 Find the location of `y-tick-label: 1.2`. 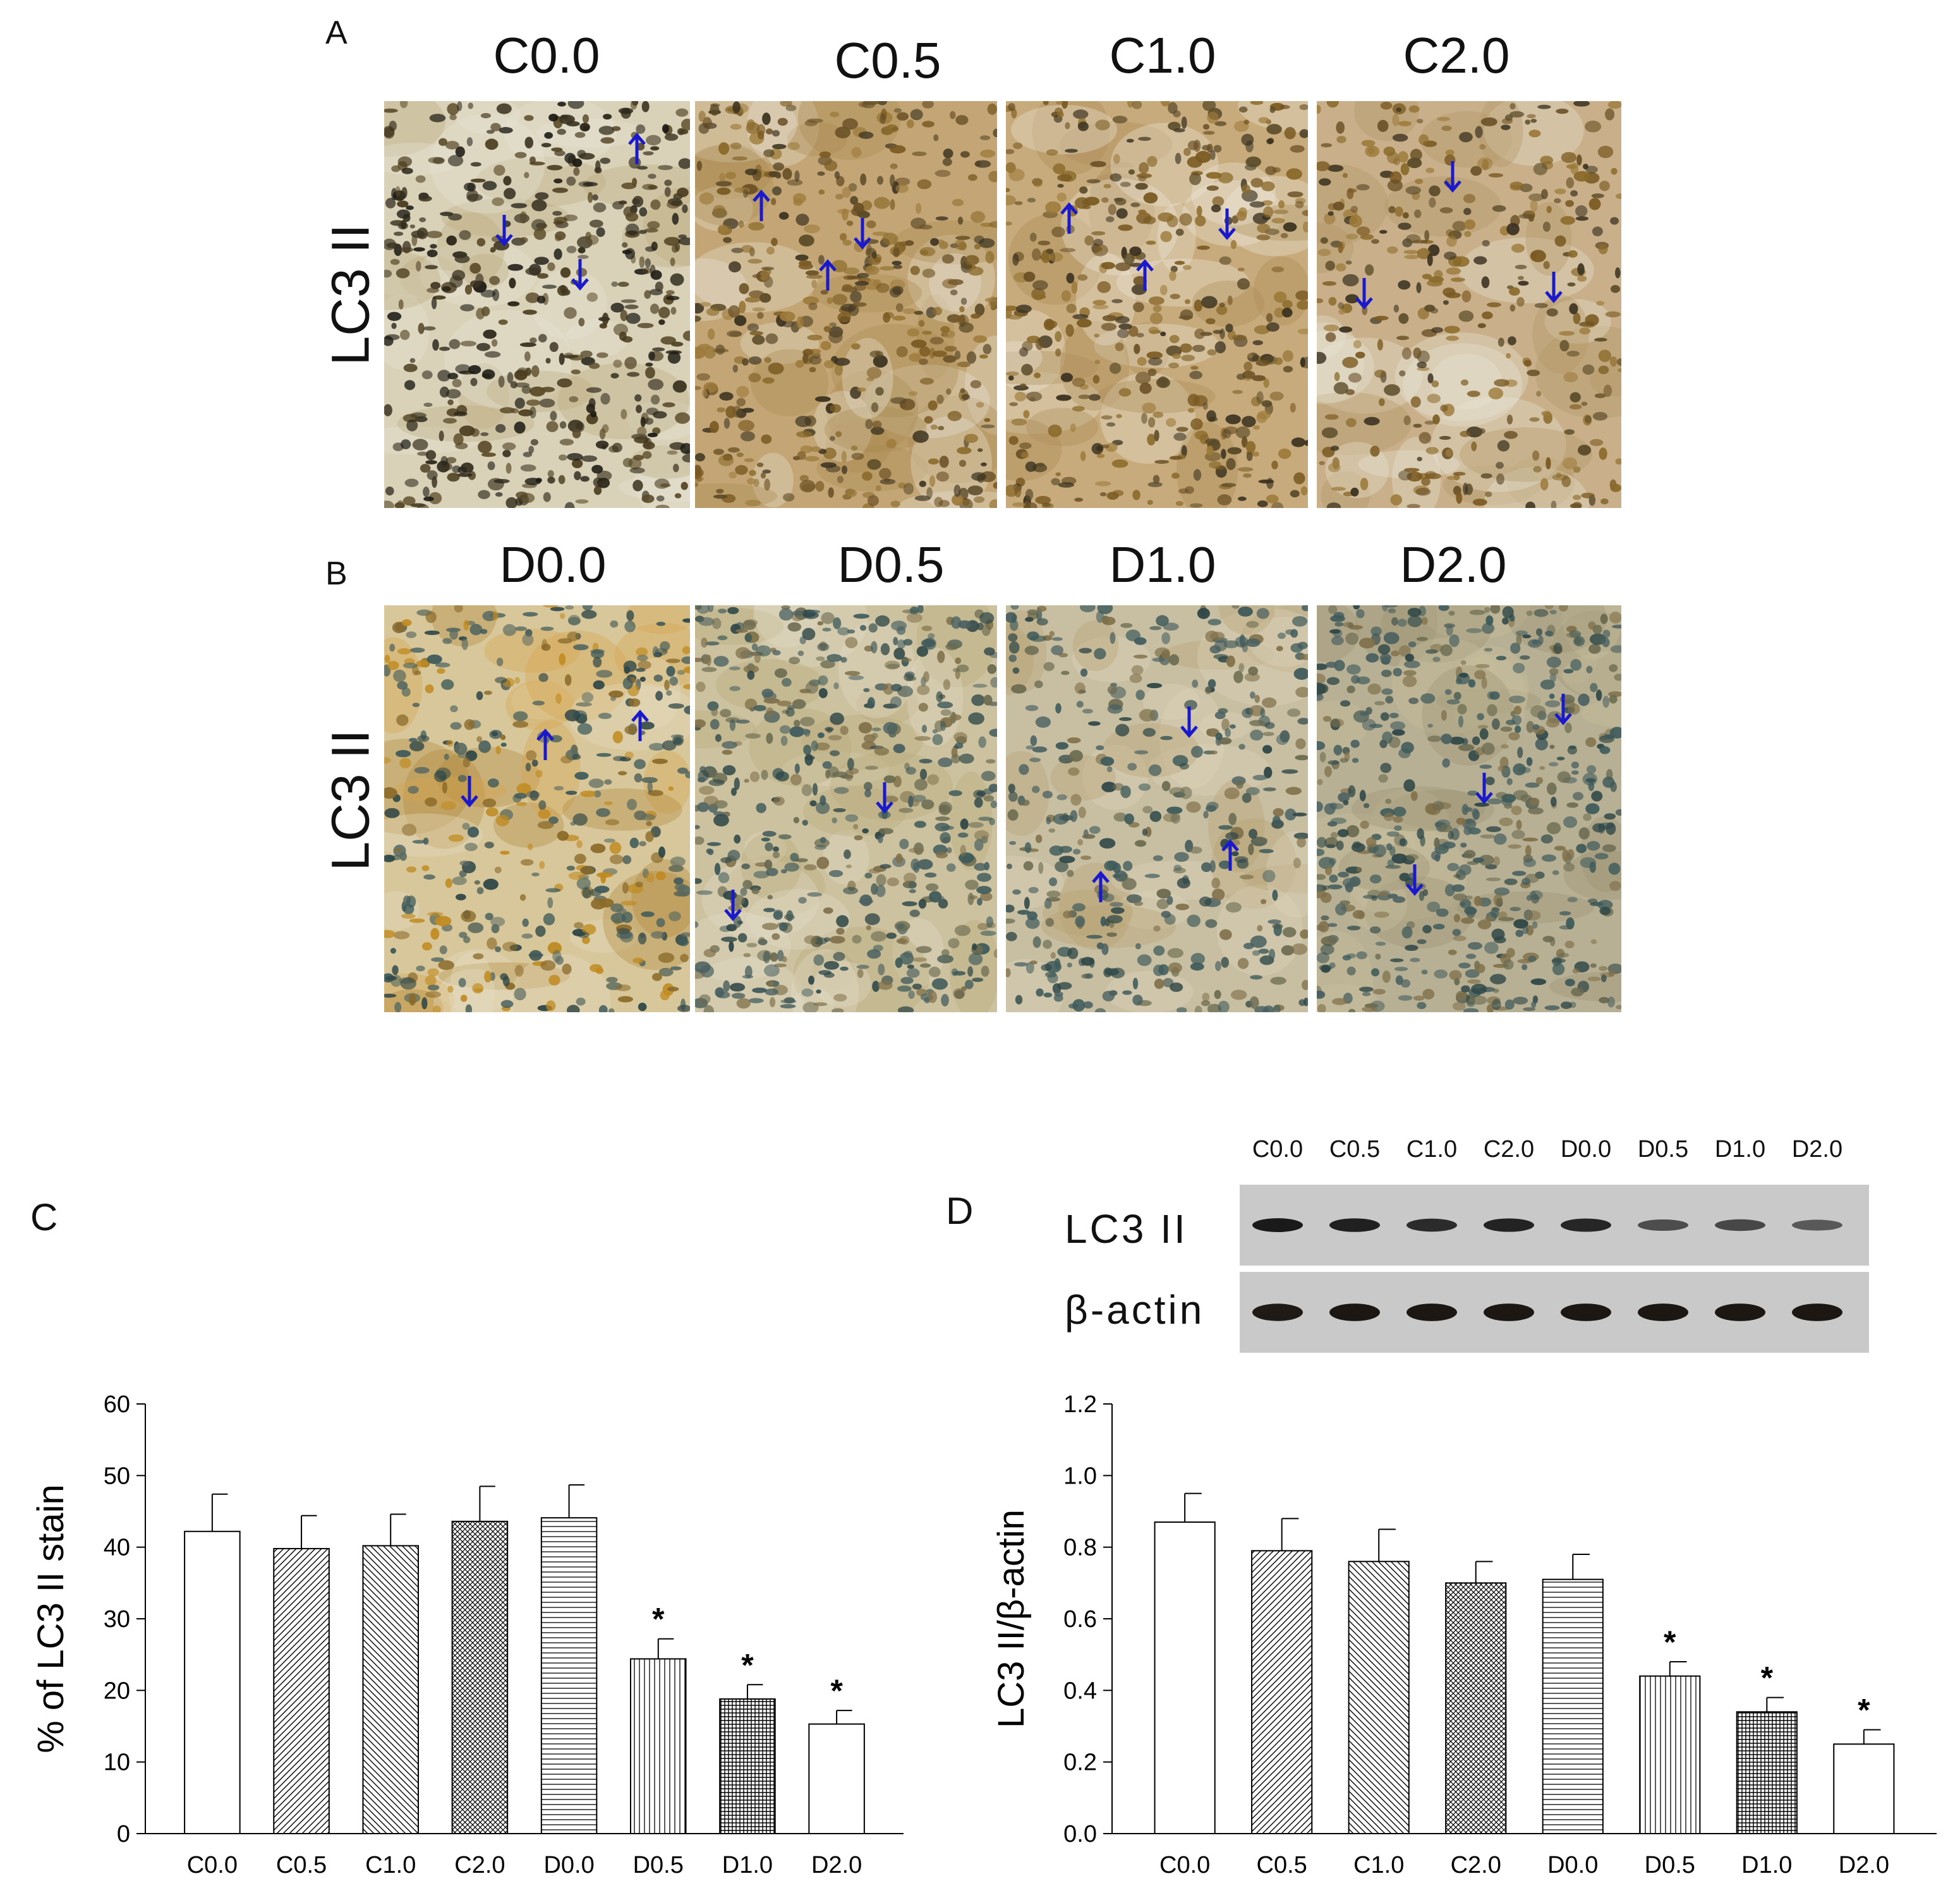

y-tick-label: 1.2 is located at coordinates (1080, 1404).